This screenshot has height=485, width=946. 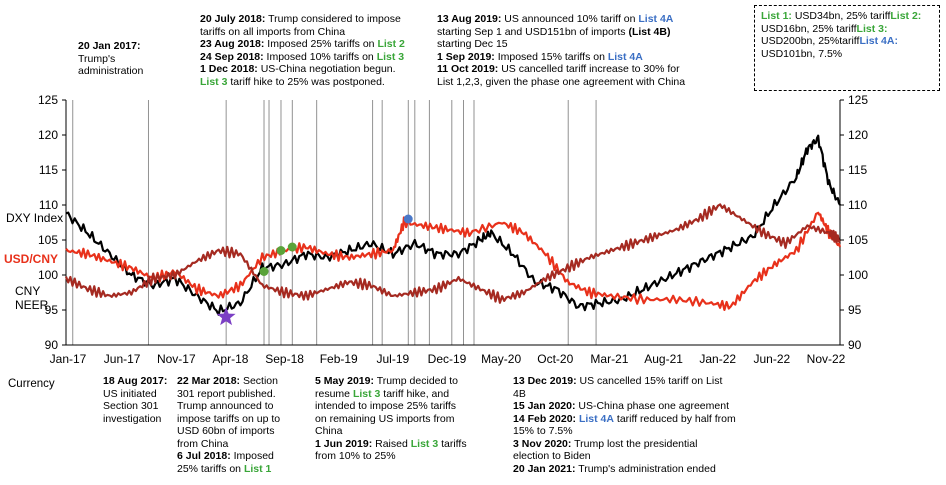 I want to click on note-text: List 1, so click(x=257, y=468).